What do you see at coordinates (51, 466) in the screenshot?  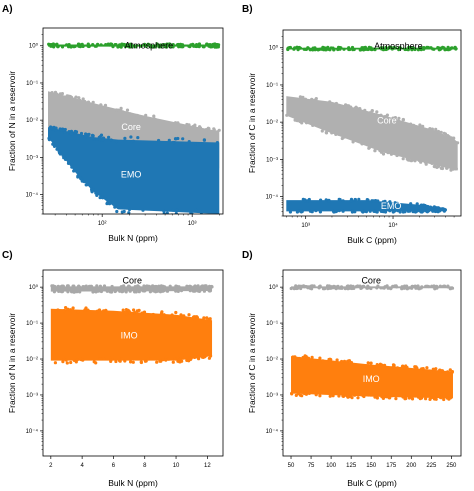 I see `x-tick-label: 2` at bounding box center [51, 466].